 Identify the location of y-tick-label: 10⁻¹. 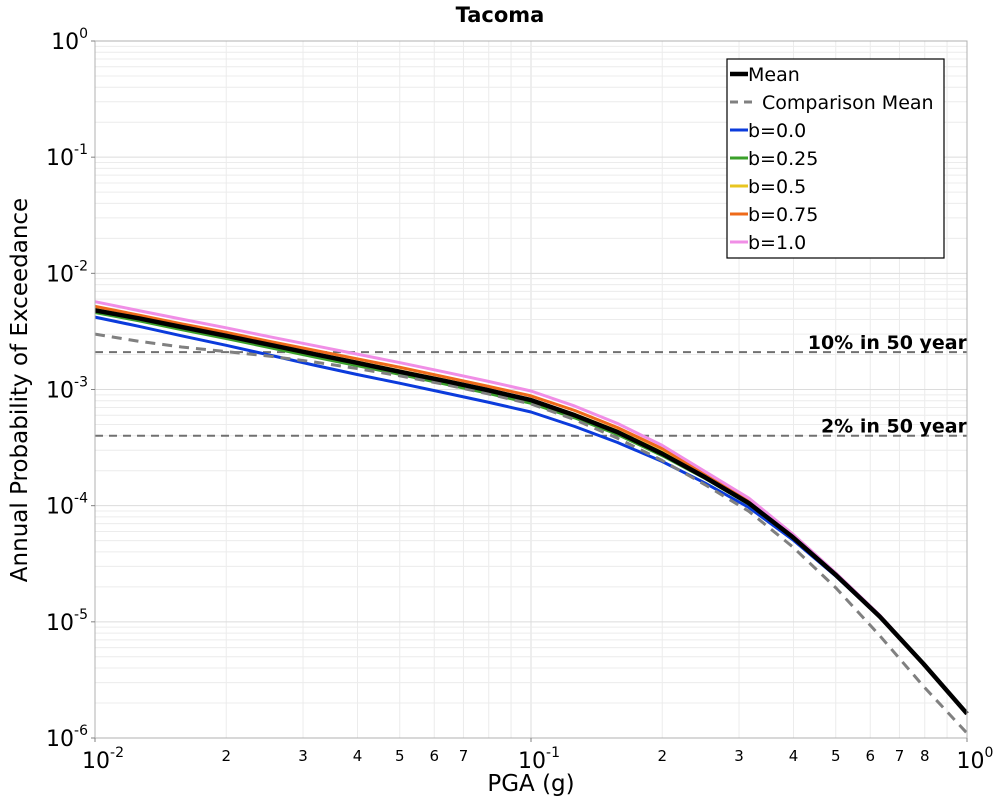
(67, 156).